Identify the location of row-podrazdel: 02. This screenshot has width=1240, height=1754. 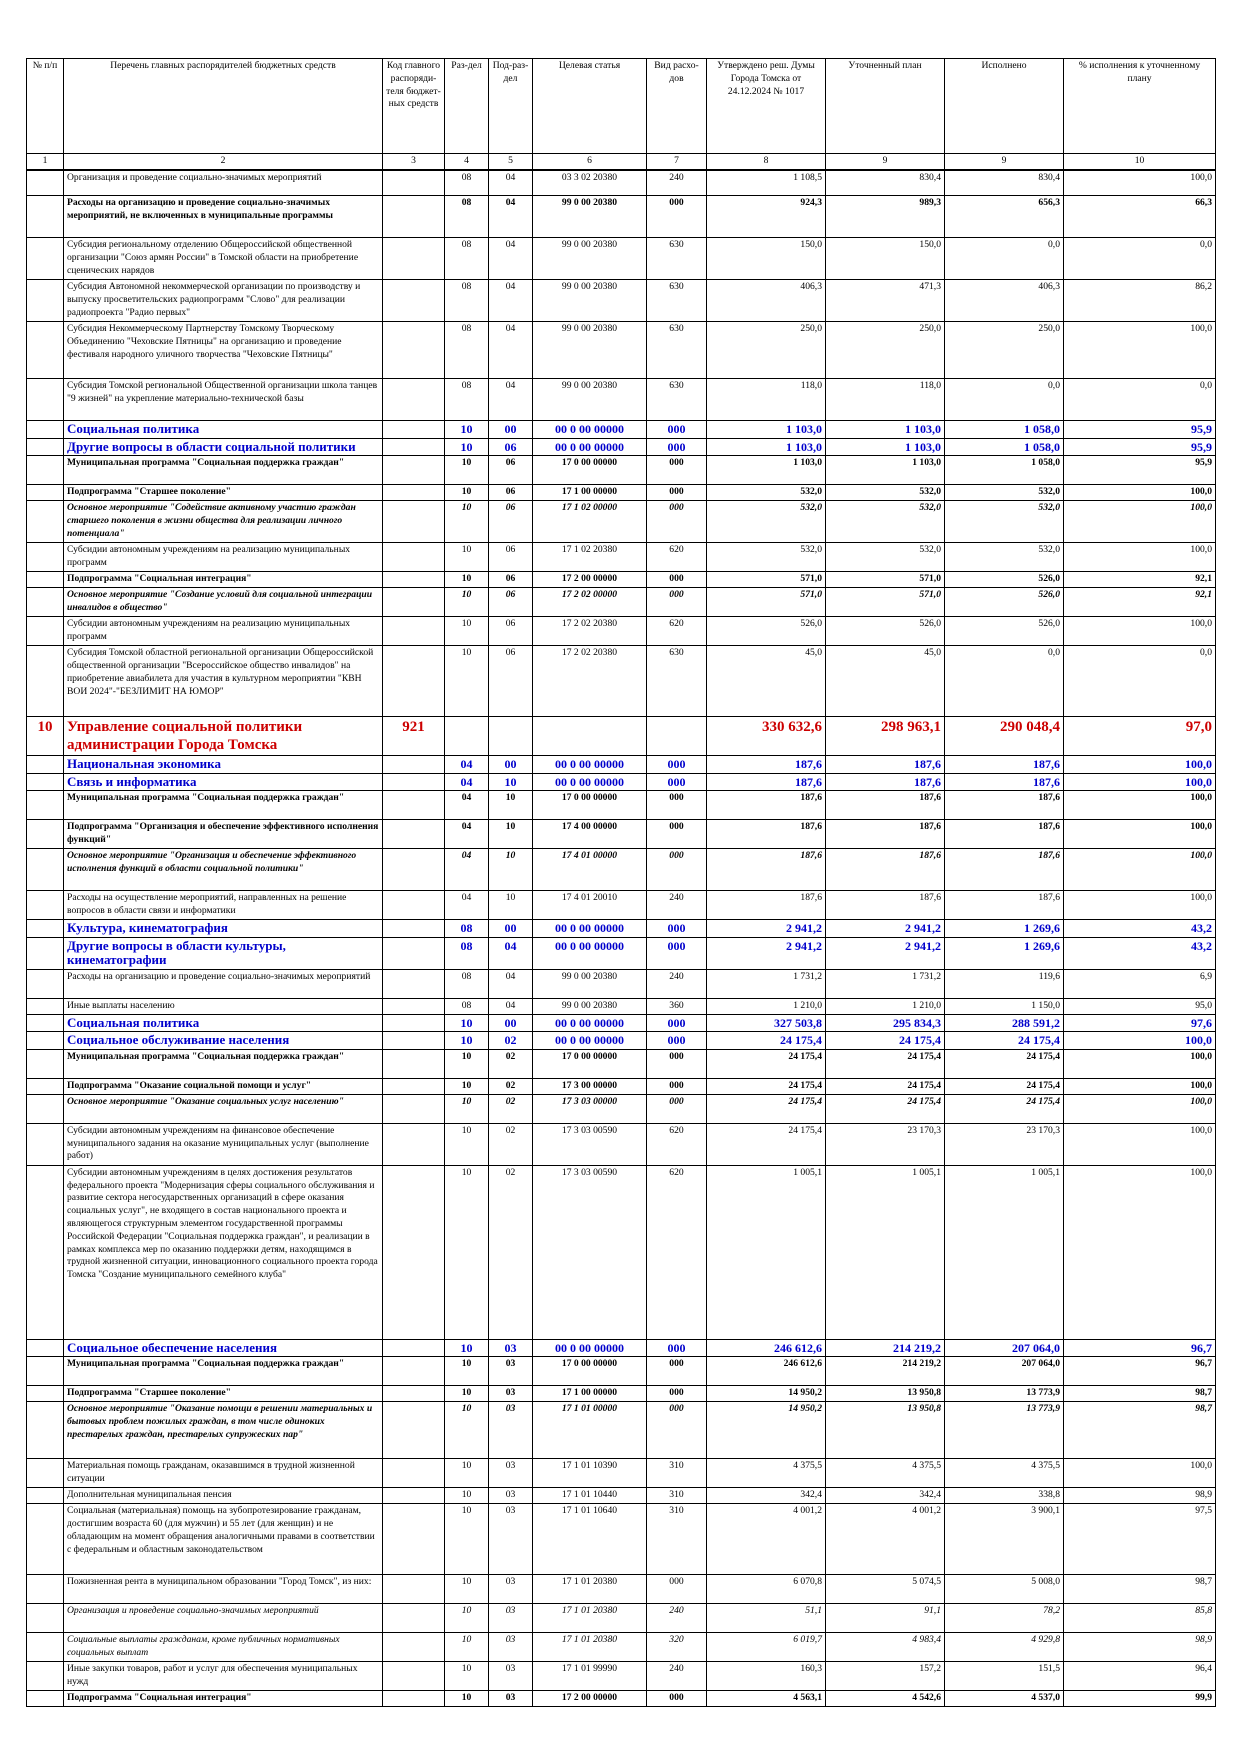
(510, 1063).